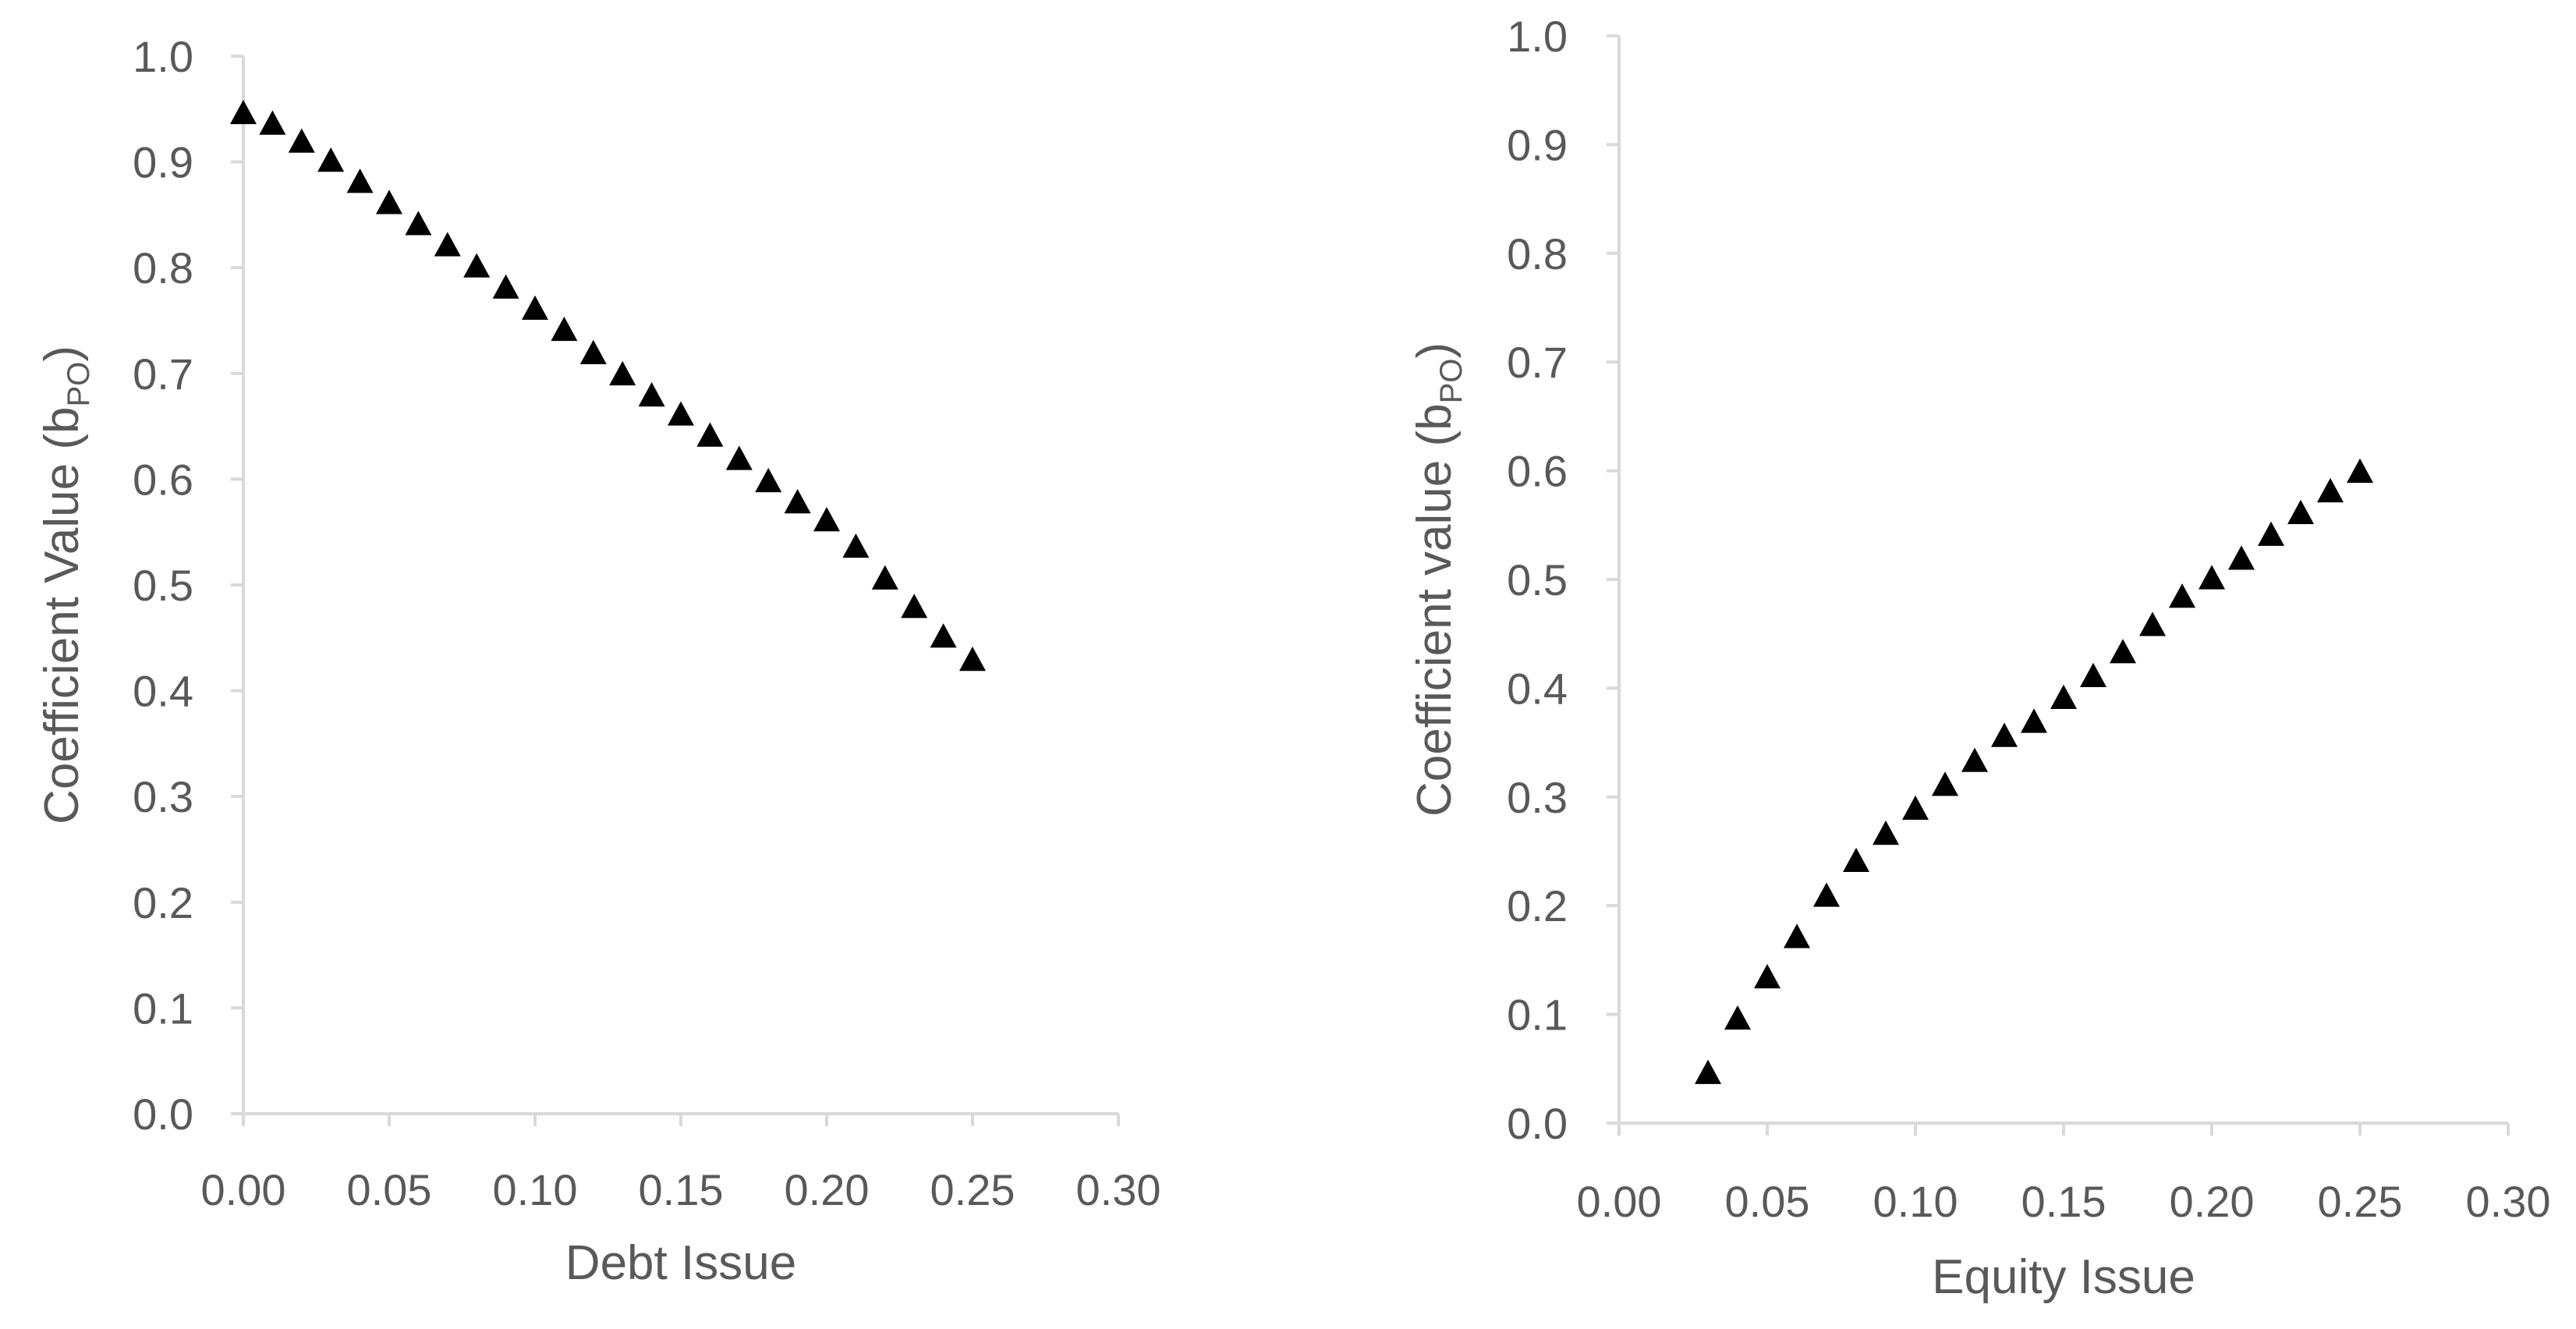 This screenshot has width=2576, height=1329. I want to click on debt-issue-y-tick-label: 1.0, so click(163, 56).